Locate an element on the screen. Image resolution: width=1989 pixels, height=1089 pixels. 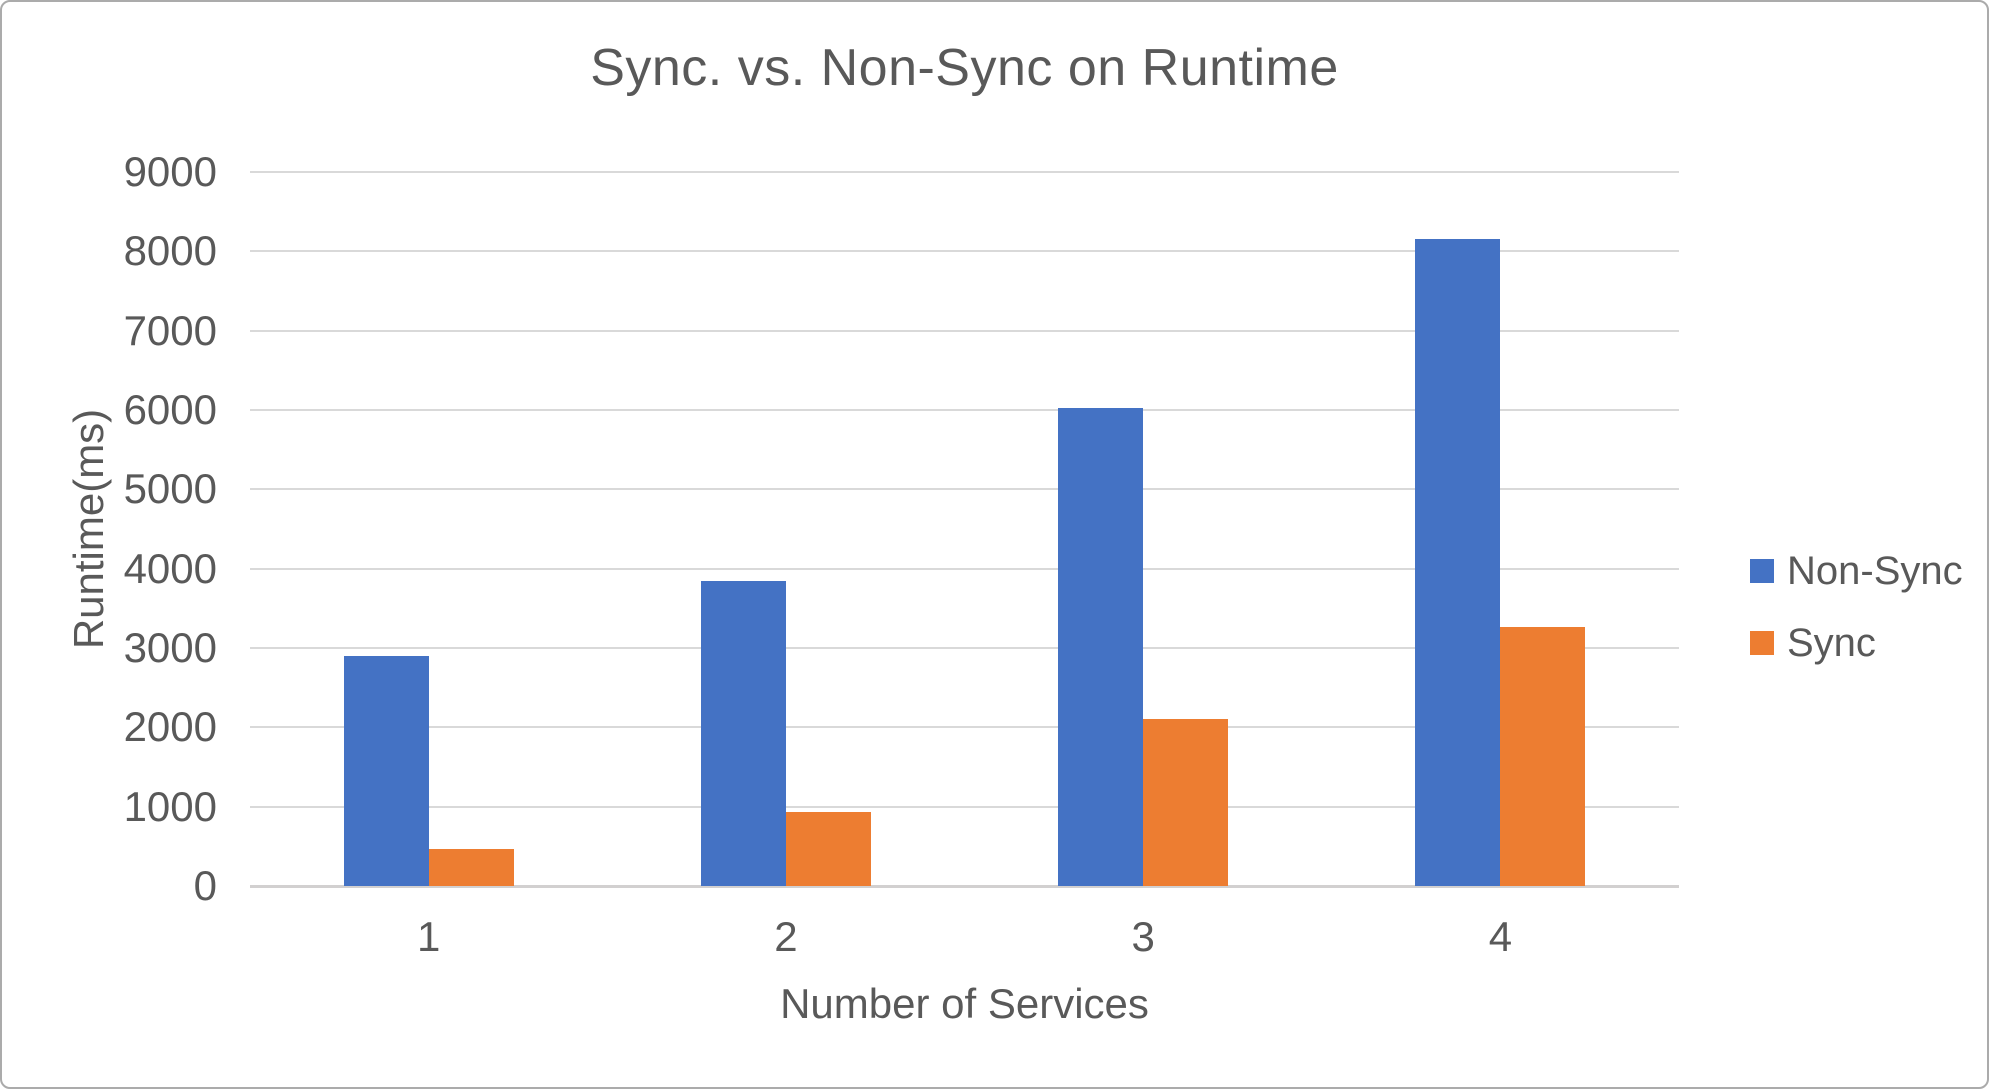
bar-non-sync-cat4 is located at coordinates (1458, 562).